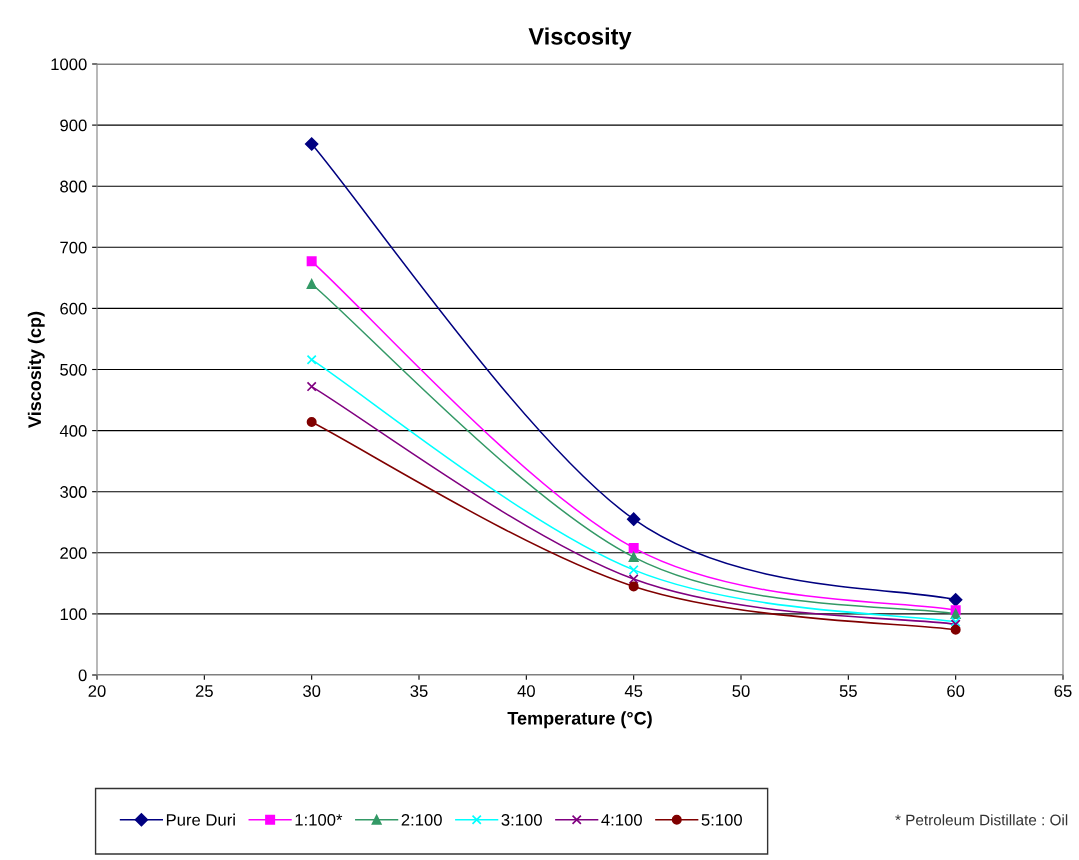 The height and width of the screenshot is (860, 1079). I want to click on y-tick-label: 800, so click(73, 186).